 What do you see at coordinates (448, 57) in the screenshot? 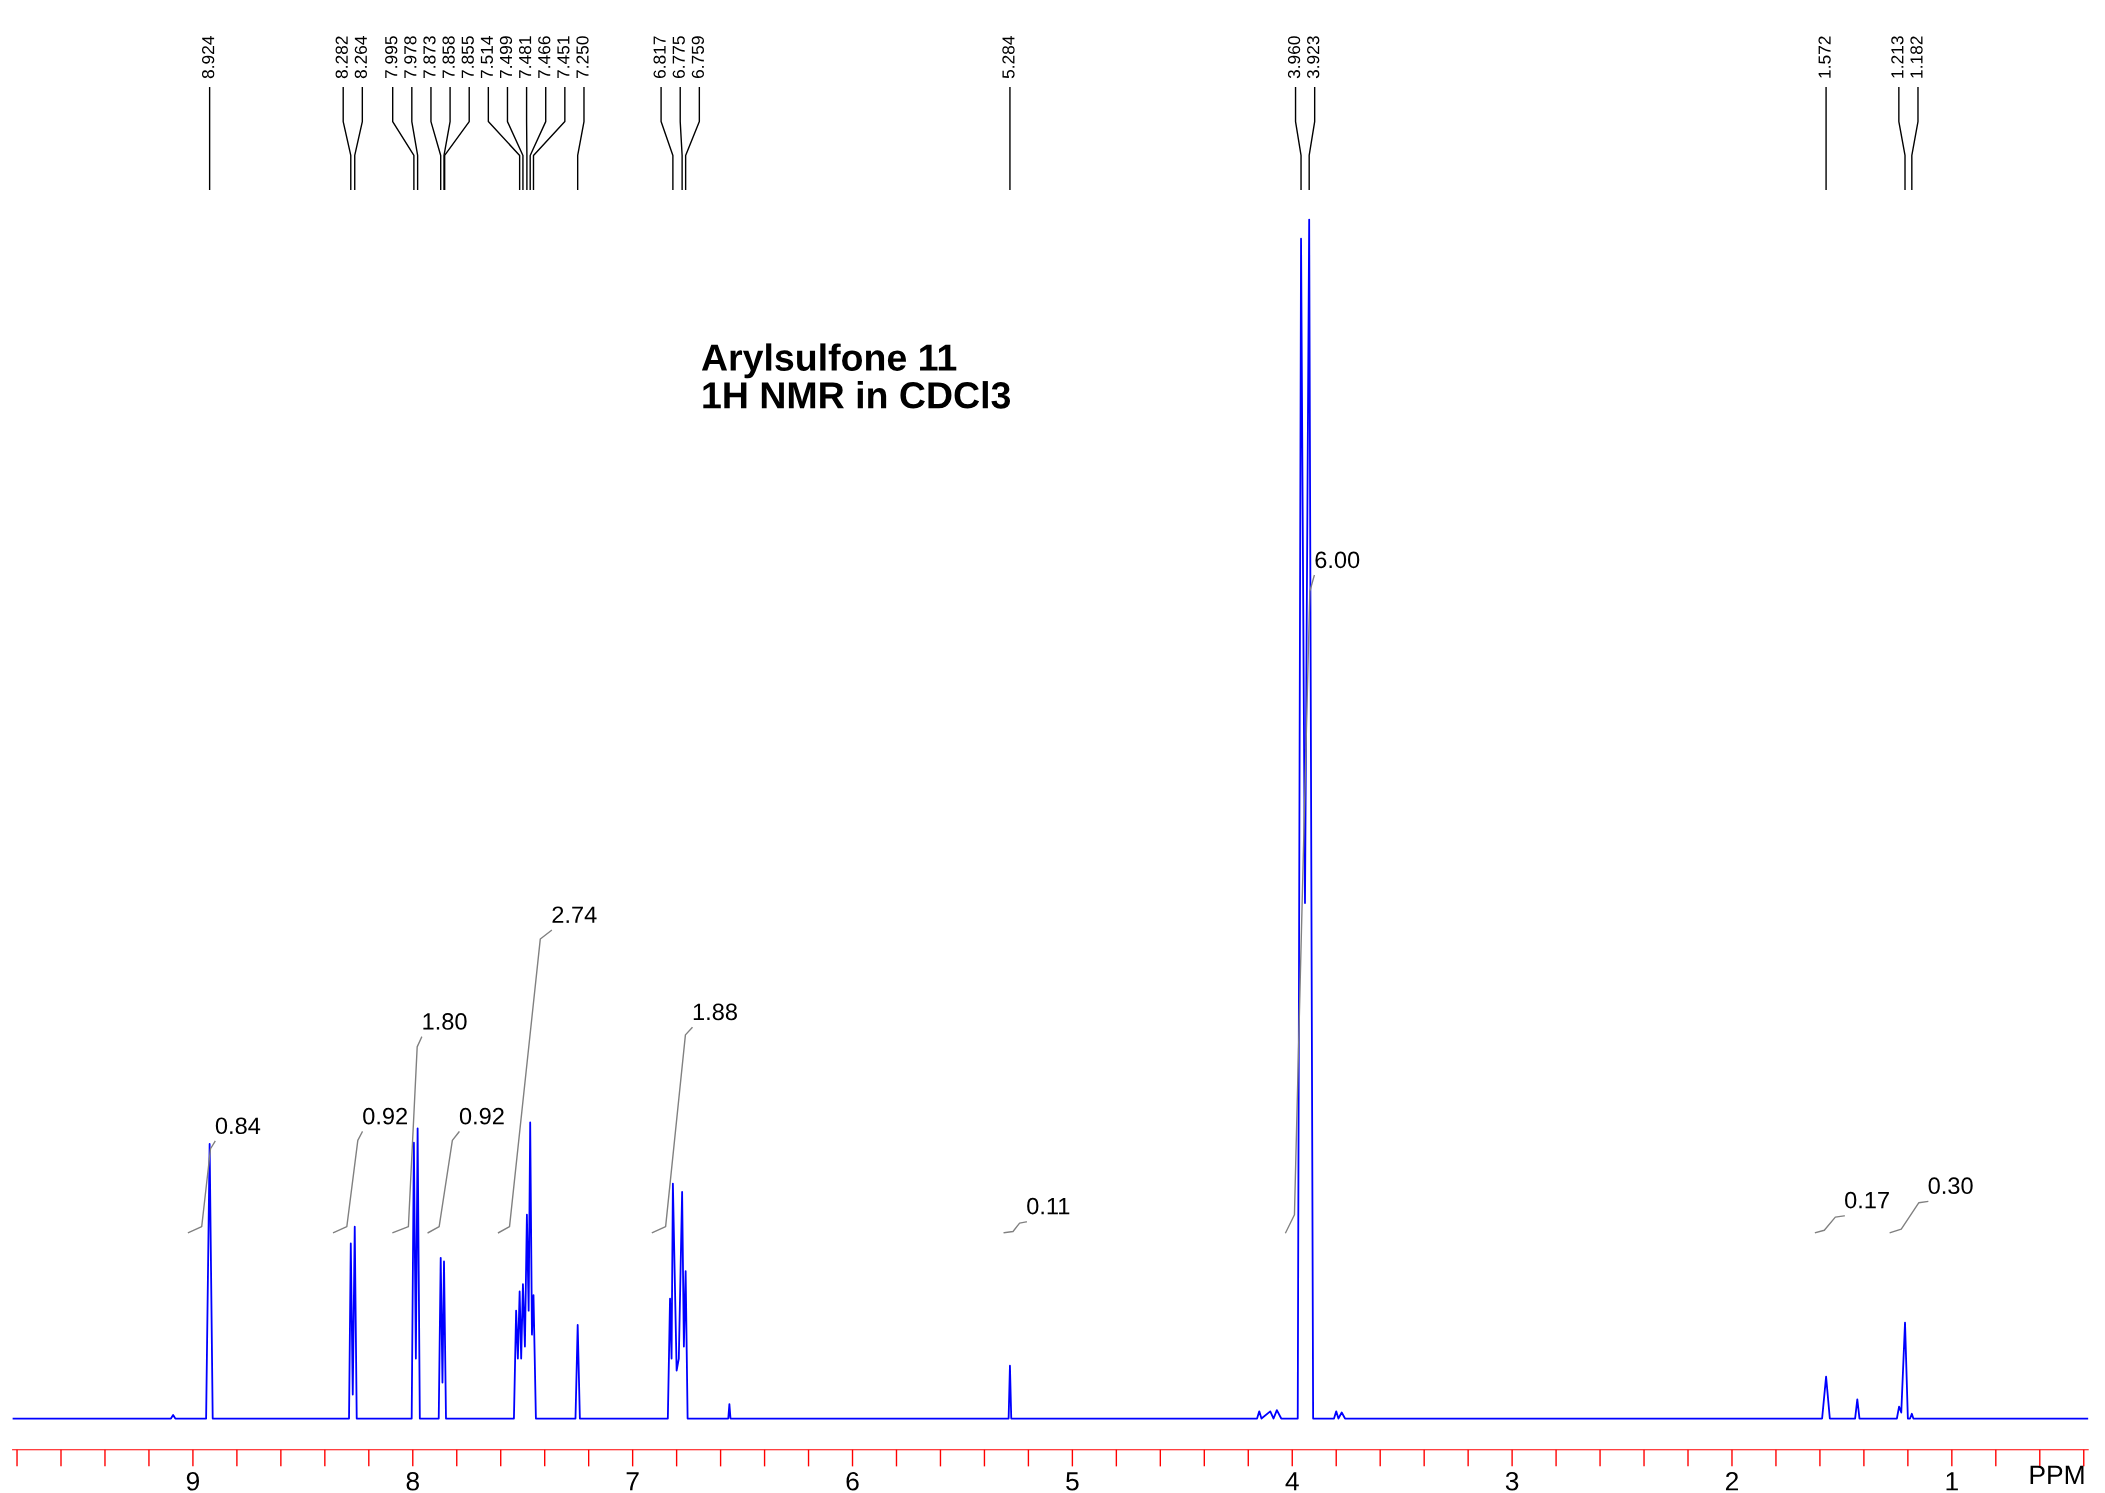
I see `annotation: 7.858` at bounding box center [448, 57].